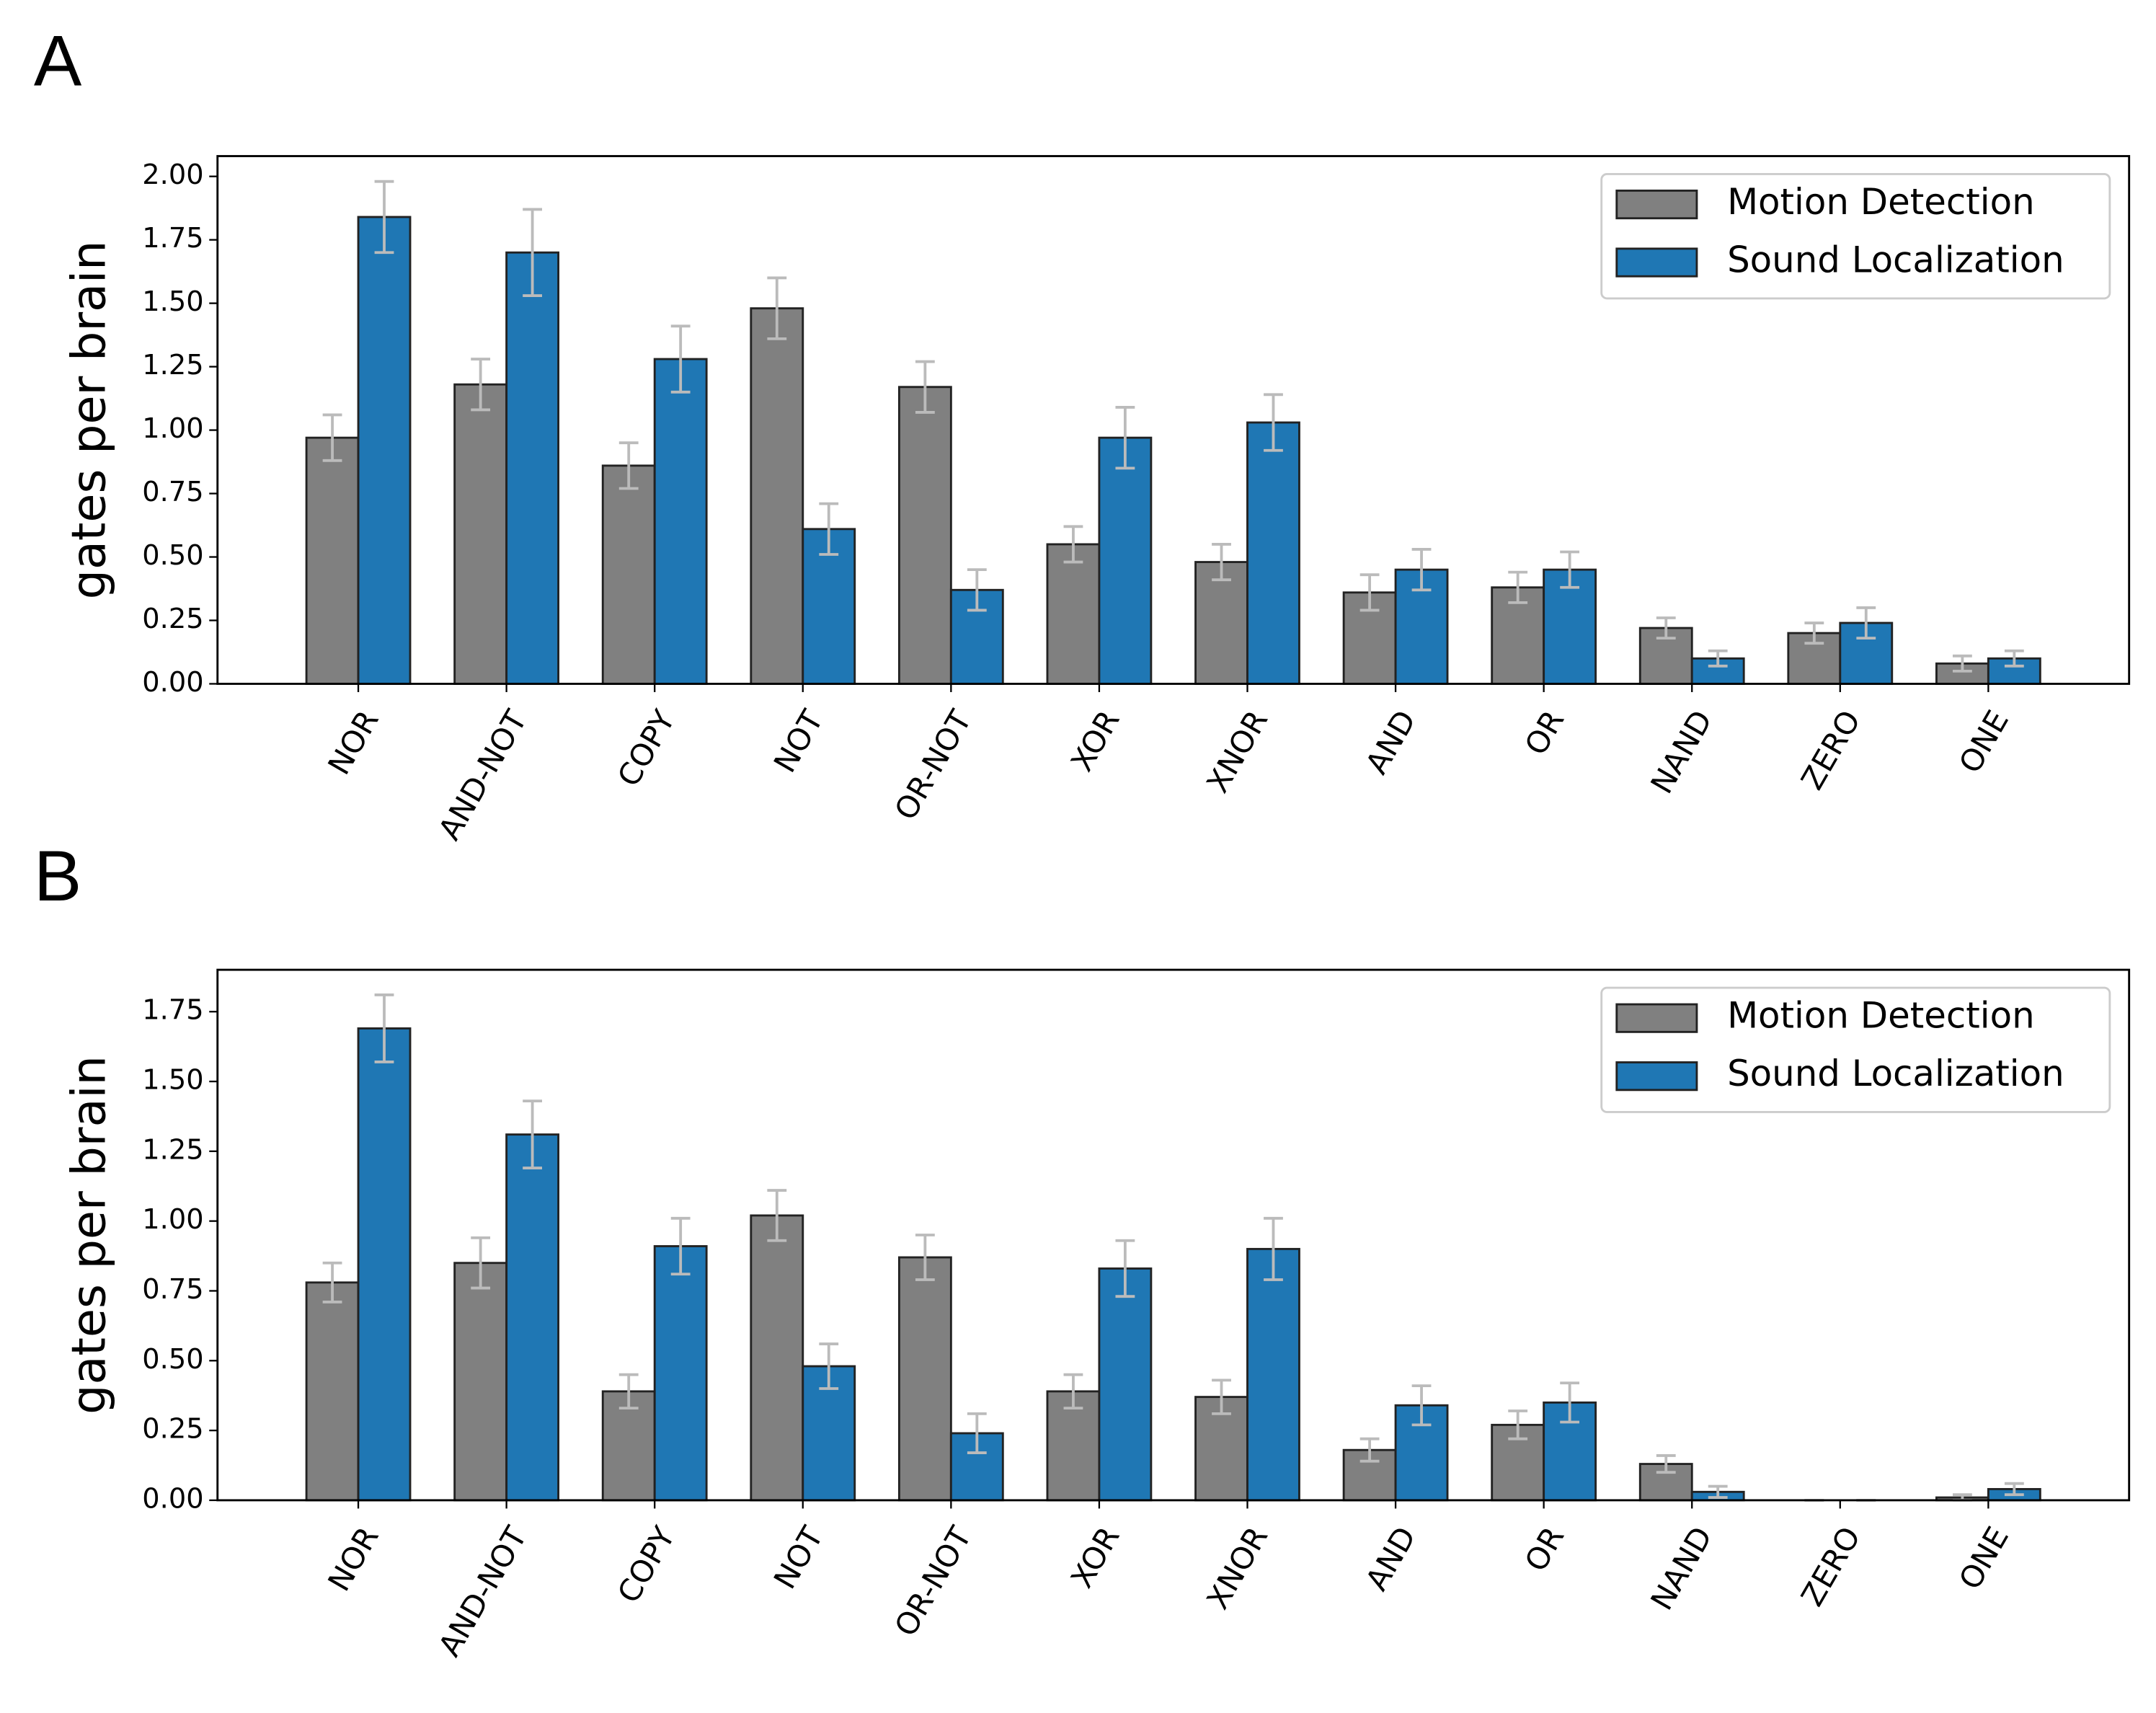 The image size is (2156, 1713). Describe the element at coordinates (1830, 750) in the screenshot. I see `x-tick-label: ZERO` at that location.